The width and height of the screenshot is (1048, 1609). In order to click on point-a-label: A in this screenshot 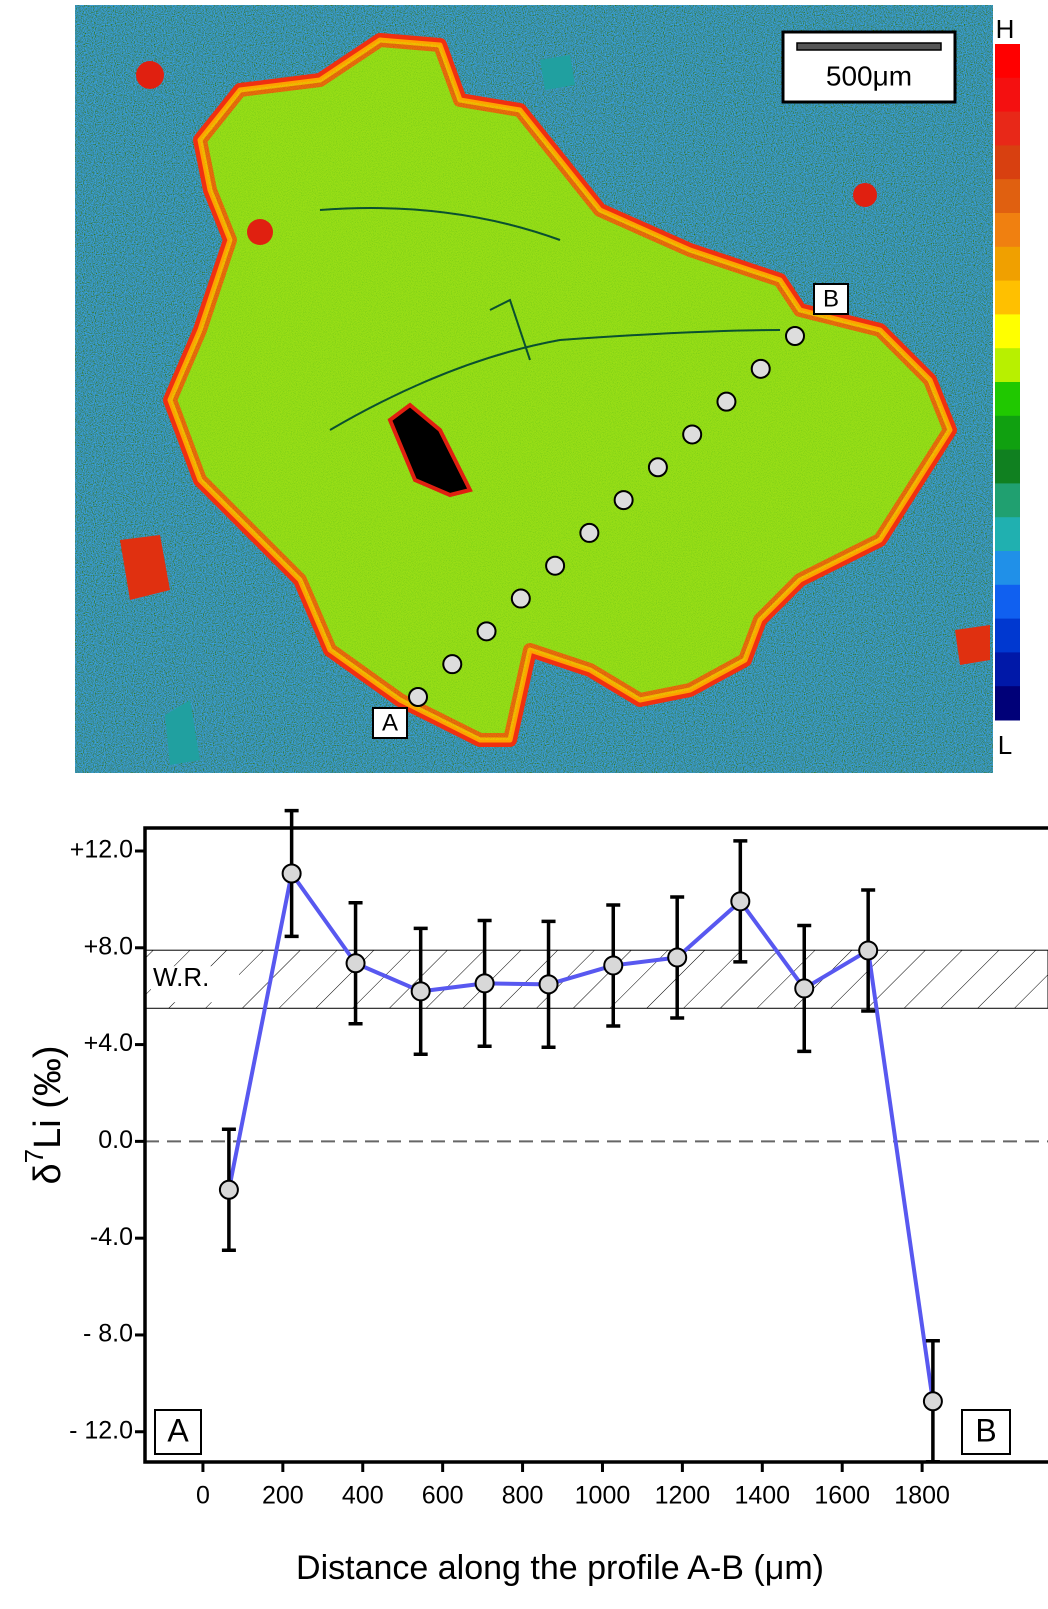, I will do `click(390, 722)`.